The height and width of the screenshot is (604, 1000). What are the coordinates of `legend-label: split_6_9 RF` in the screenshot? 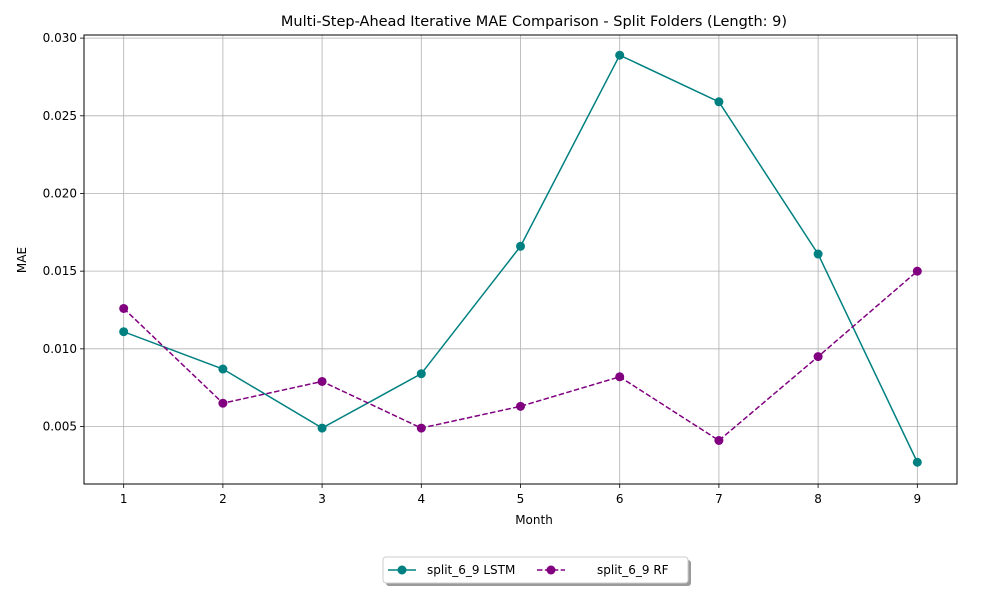 It's located at (633, 570).